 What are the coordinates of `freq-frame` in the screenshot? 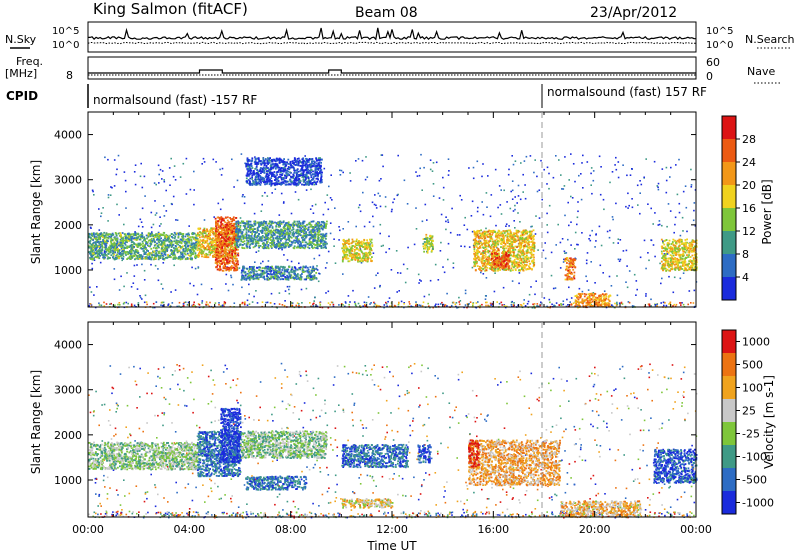 It's located at (392, 68).